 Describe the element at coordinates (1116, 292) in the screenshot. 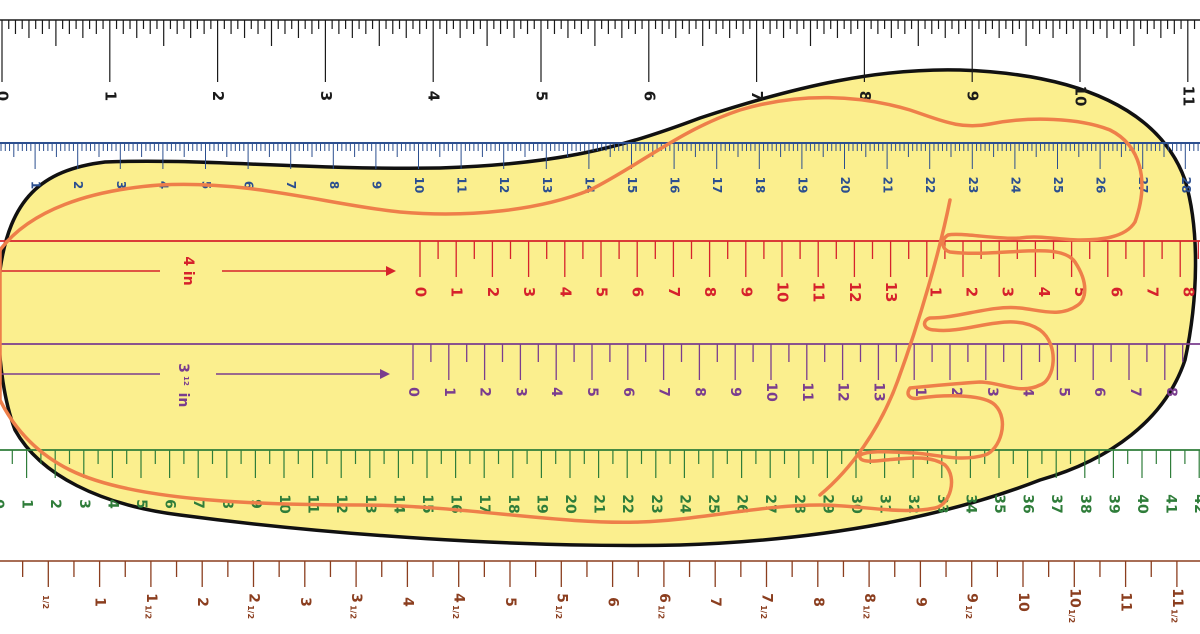

I see `width-4in-label-num: 6` at that location.